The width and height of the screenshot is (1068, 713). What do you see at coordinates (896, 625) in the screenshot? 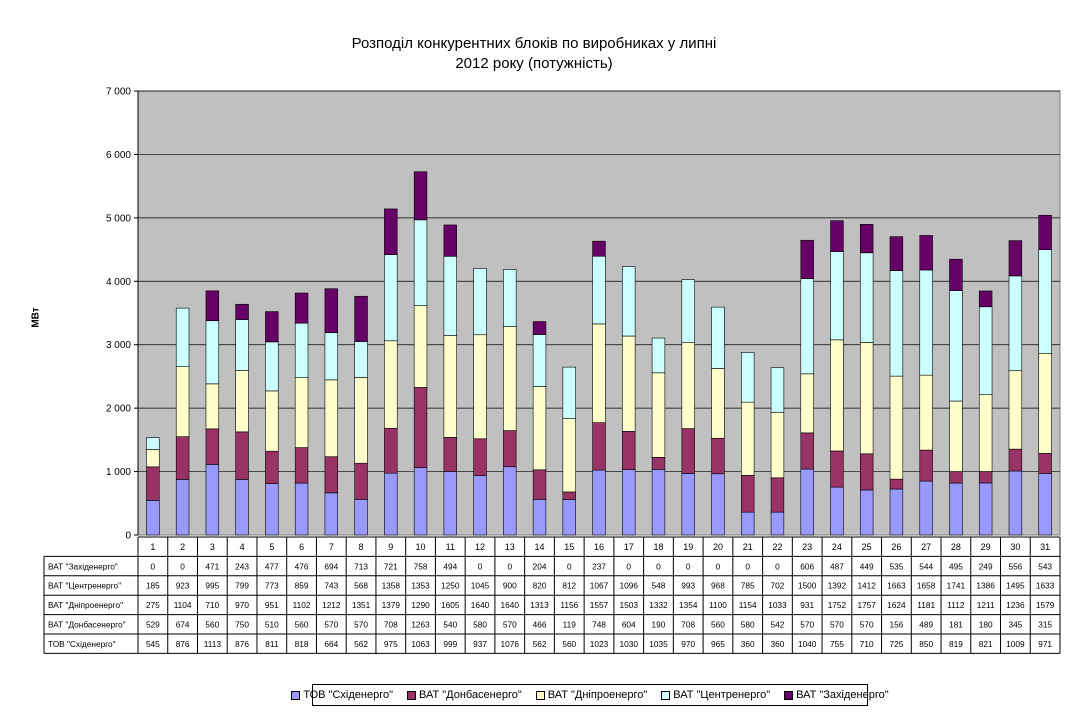
I see `table-cell: 156` at bounding box center [896, 625].